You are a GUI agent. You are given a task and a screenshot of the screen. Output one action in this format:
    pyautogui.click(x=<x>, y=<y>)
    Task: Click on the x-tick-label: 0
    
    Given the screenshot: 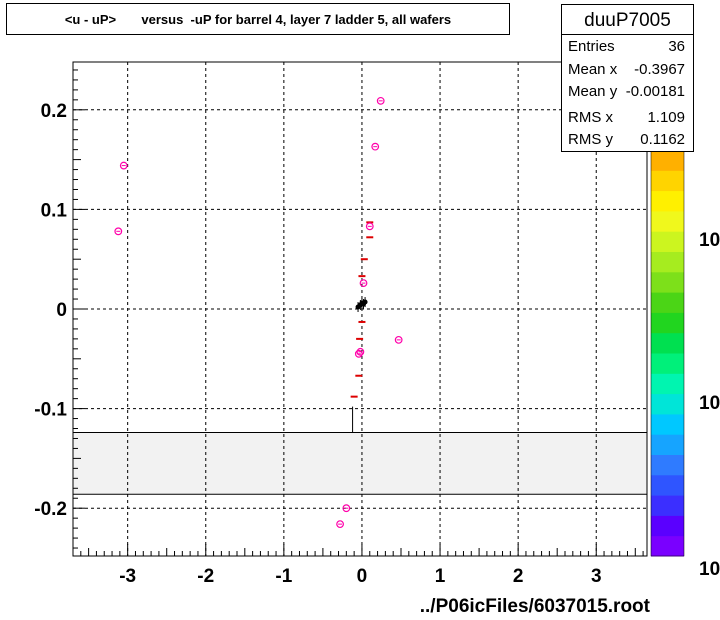 What is the action you would take?
    pyautogui.click(x=362, y=576)
    